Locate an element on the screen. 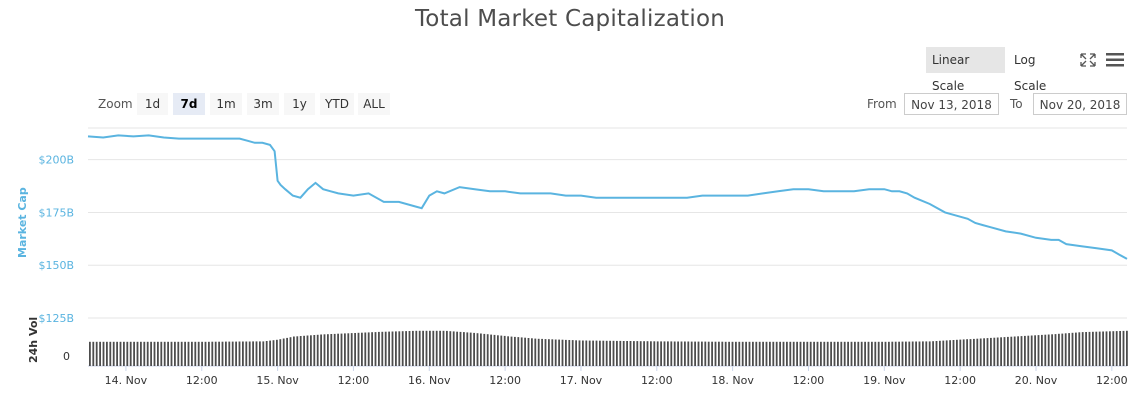 The width and height of the screenshot is (1140, 401). zoom-7d-button: 7d is located at coordinates (189, 104).